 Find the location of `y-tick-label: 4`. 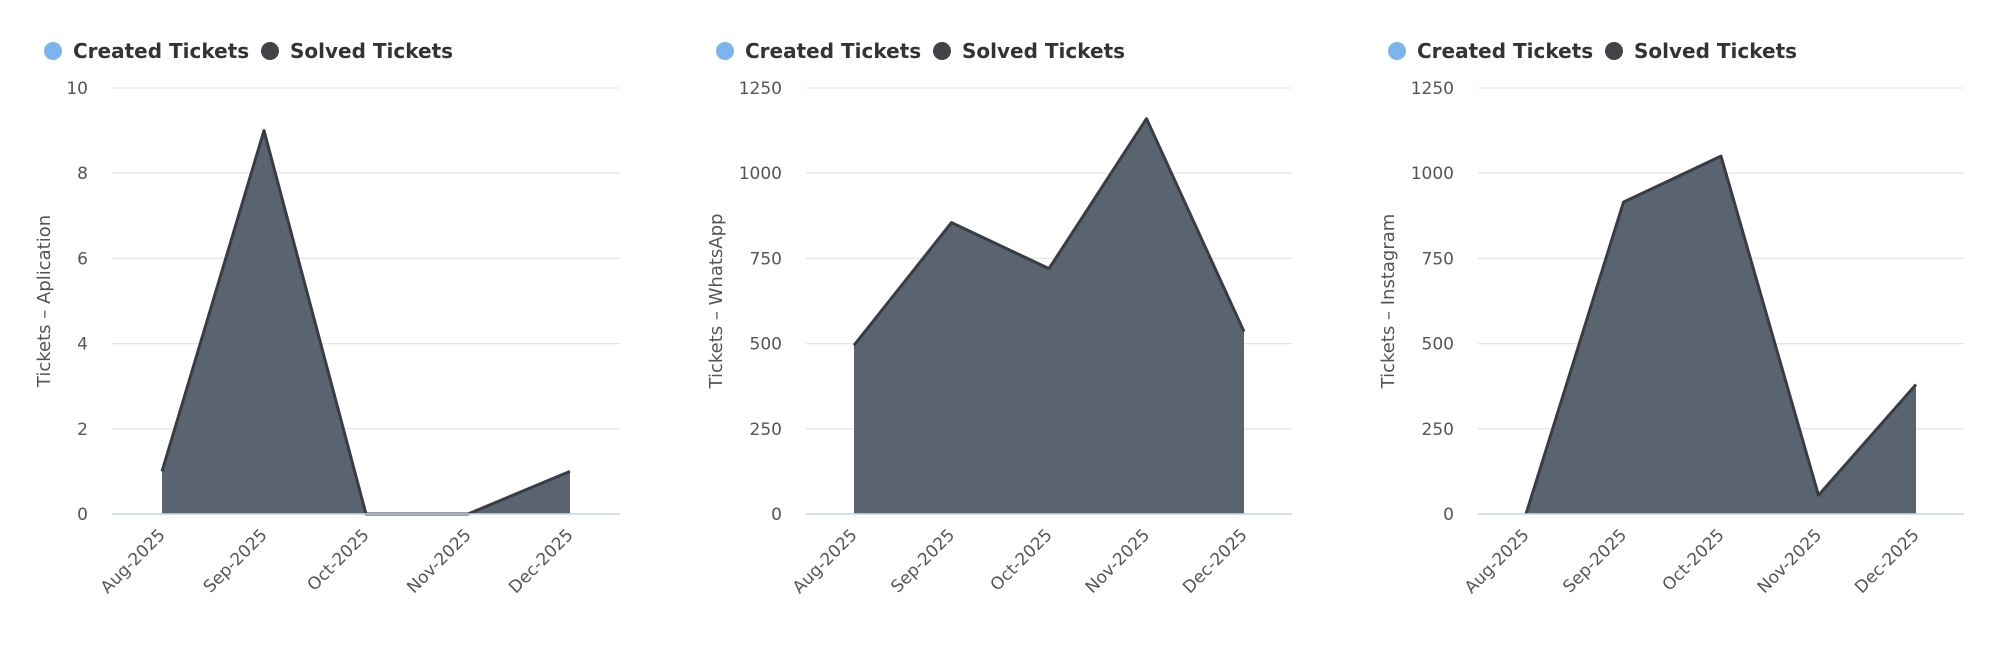

y-tick-label: 4 is located at coordinates (82, 345).